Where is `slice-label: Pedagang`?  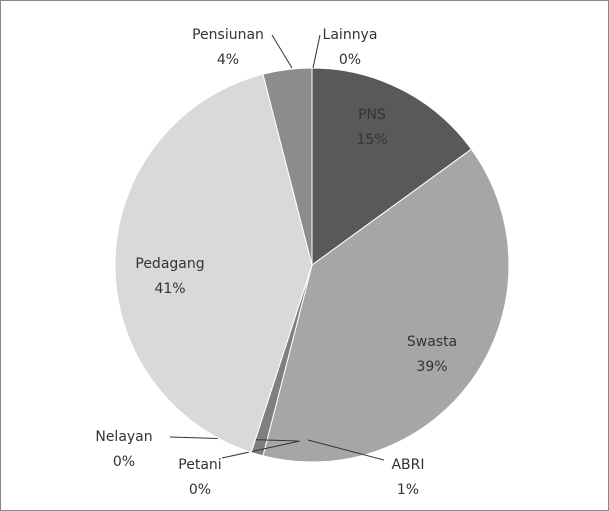
slice-label: Pedagang is located at coordinates (169, 264).